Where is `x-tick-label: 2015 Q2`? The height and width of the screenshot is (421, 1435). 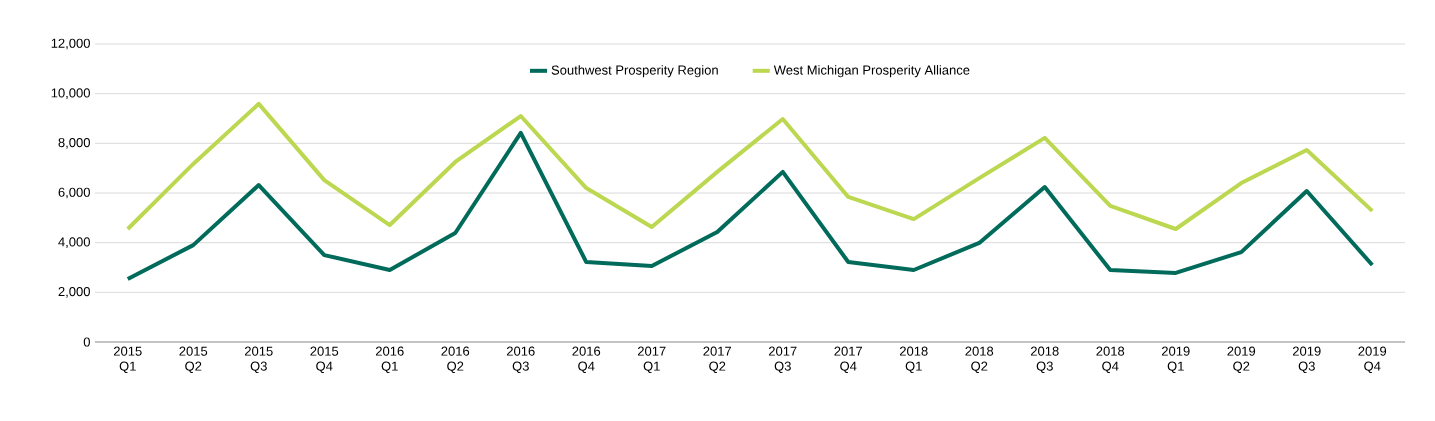 x-tick-label: 2015 Q2 is located at coordinates (193, 360).